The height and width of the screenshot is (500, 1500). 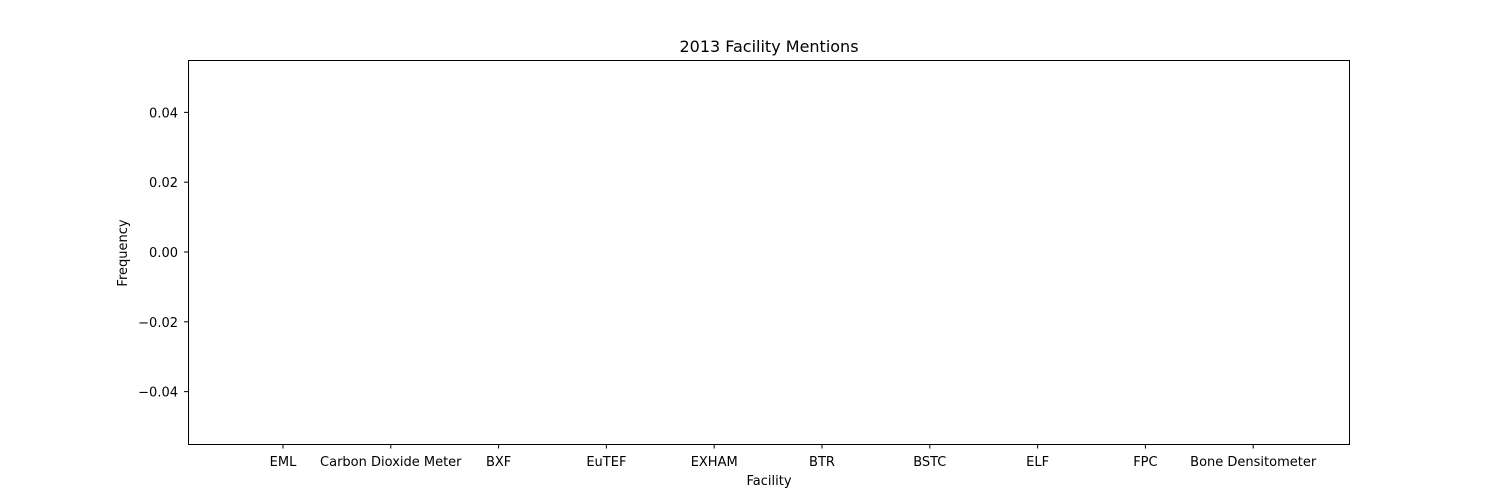 What do you see at coordinates (768, 481) in the screenshot?
I see `x-axis-label: Facility` at bounding box center [768, 481].